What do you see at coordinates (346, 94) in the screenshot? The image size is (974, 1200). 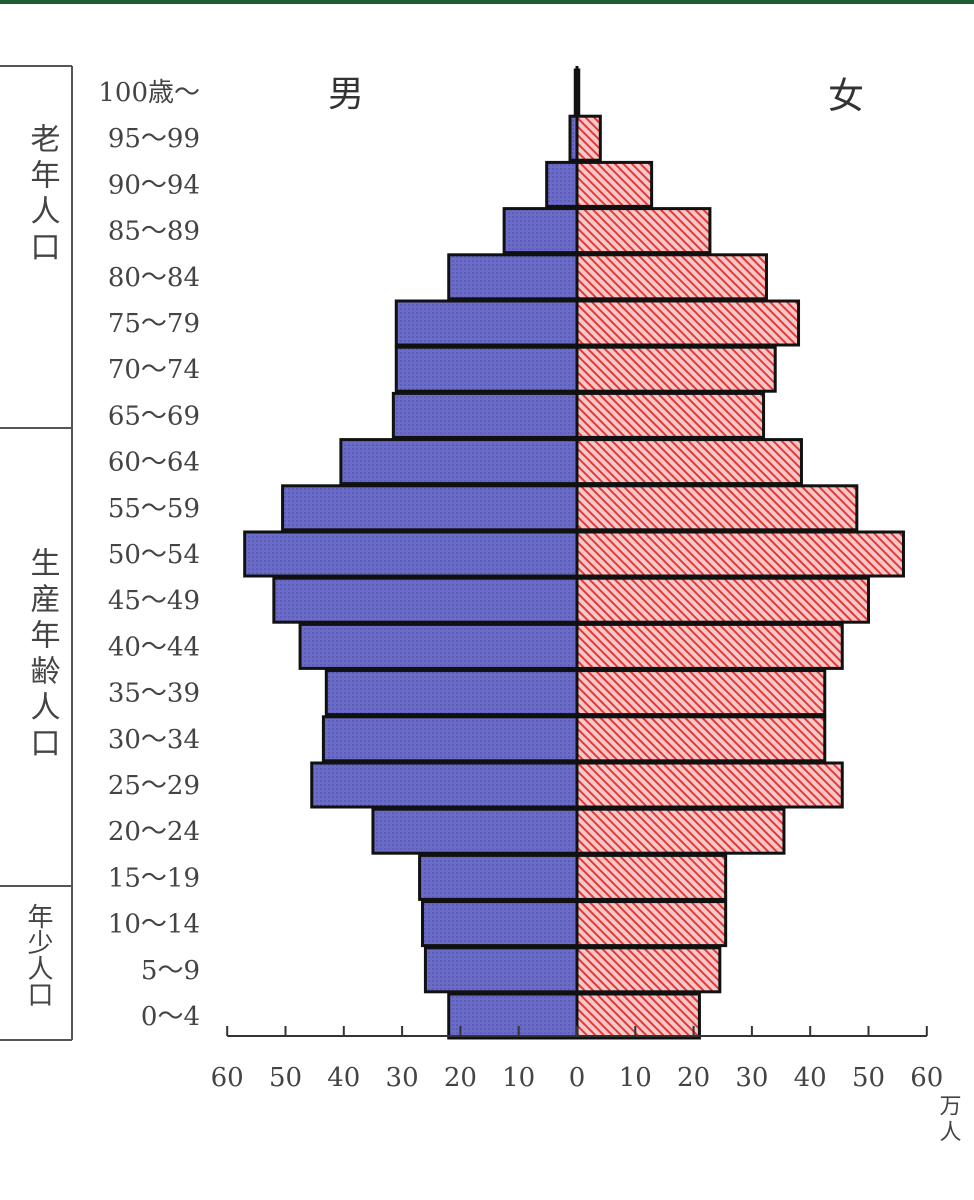 I see `male-label: 男` at bounding box center [346, 94].